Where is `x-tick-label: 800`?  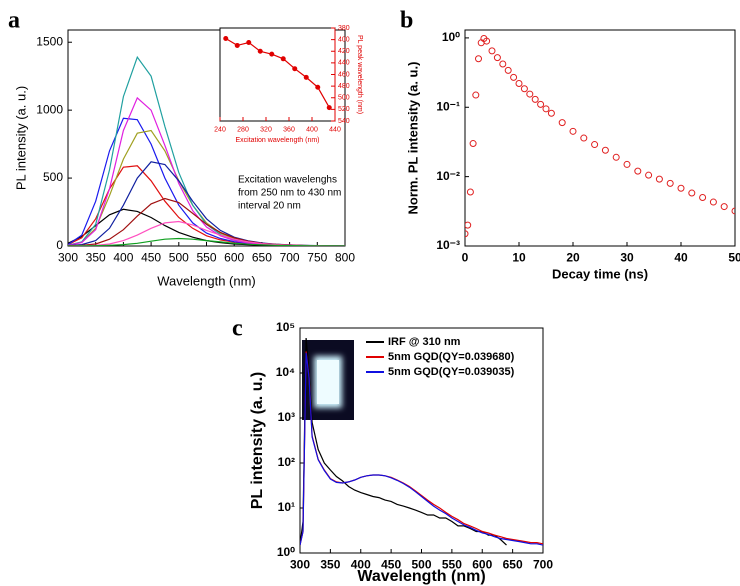 x-tick-label: 800 is located at coordinates (345, 258).